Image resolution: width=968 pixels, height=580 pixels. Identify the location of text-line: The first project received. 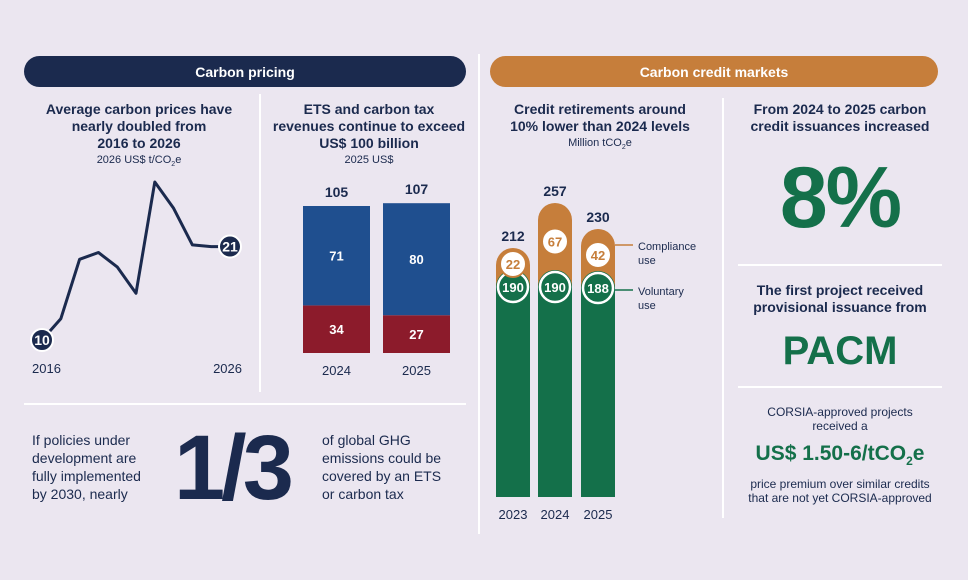
(840, 290).